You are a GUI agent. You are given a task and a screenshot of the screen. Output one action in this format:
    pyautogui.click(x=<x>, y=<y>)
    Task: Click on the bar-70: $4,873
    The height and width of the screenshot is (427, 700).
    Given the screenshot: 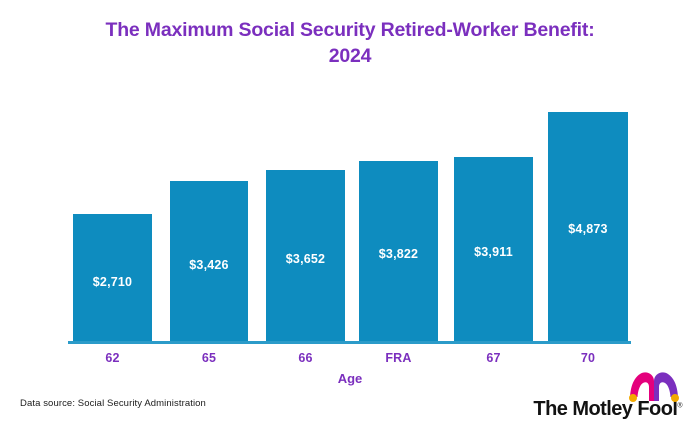 What is the action you would take?
    pyautogui.click(x=588, y=226)
    